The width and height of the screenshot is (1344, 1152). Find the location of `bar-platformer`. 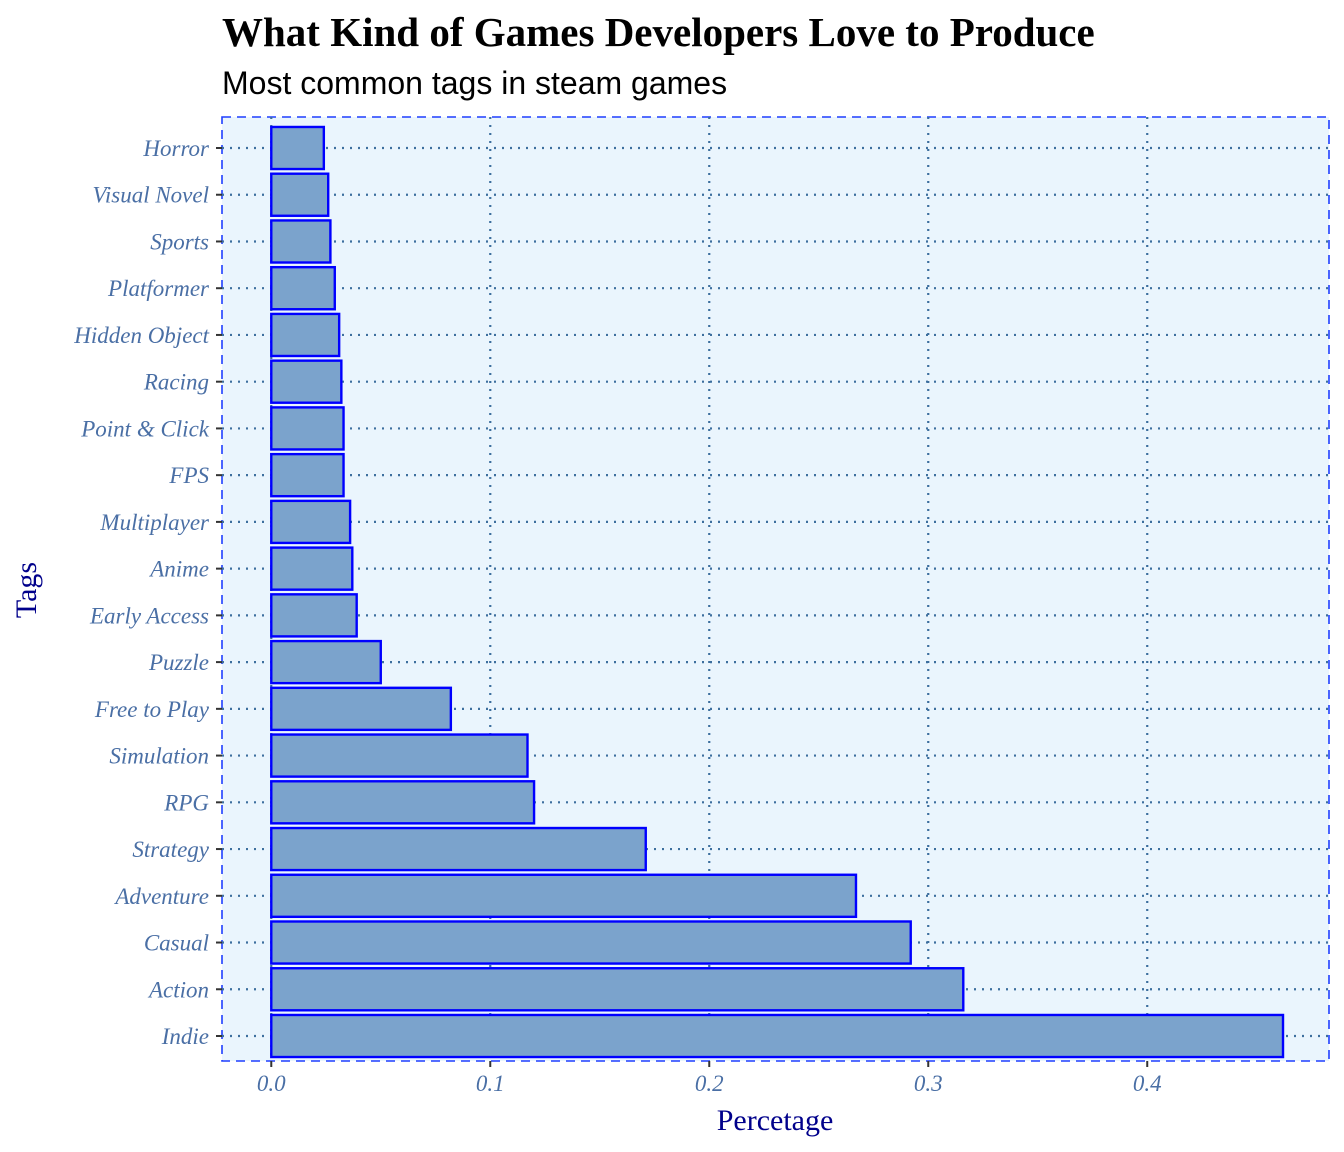

bar-platformer is located at coordinates (303, 288).